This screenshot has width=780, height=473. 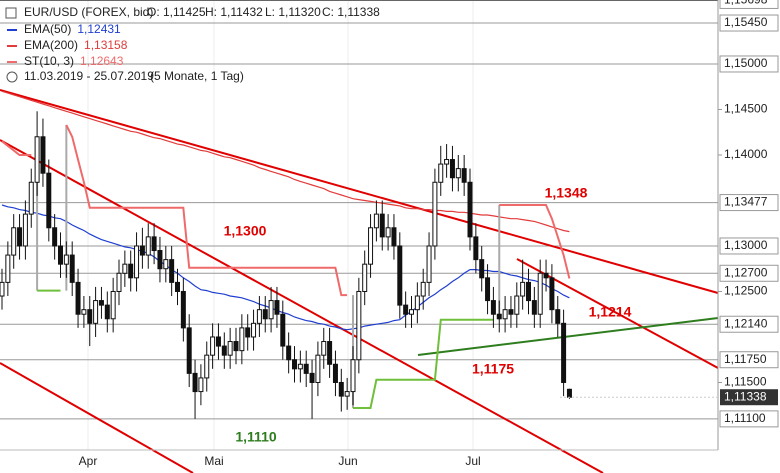 What do you see at coordinates (88, 461) in the screenshot?
I see `x-tick-label: Apr` at bounding box center [88, 461].